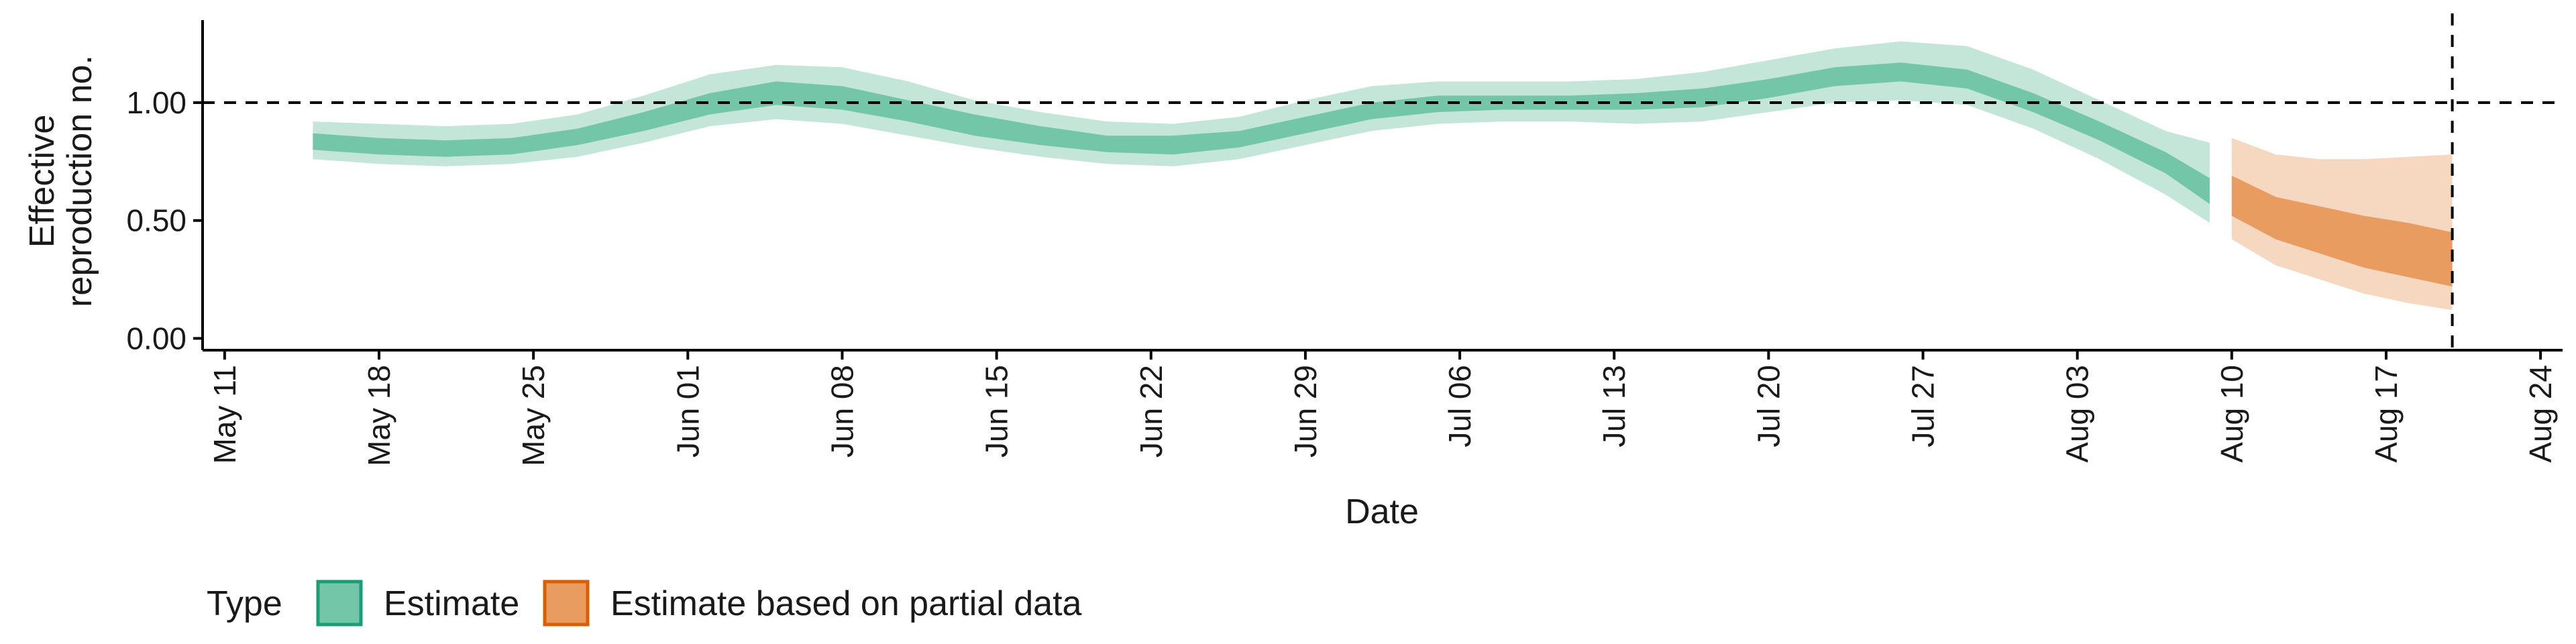 The width and height of the screenshot is (2576, 644). I want to click on legend-swatch-estimate, so click(339, 603).